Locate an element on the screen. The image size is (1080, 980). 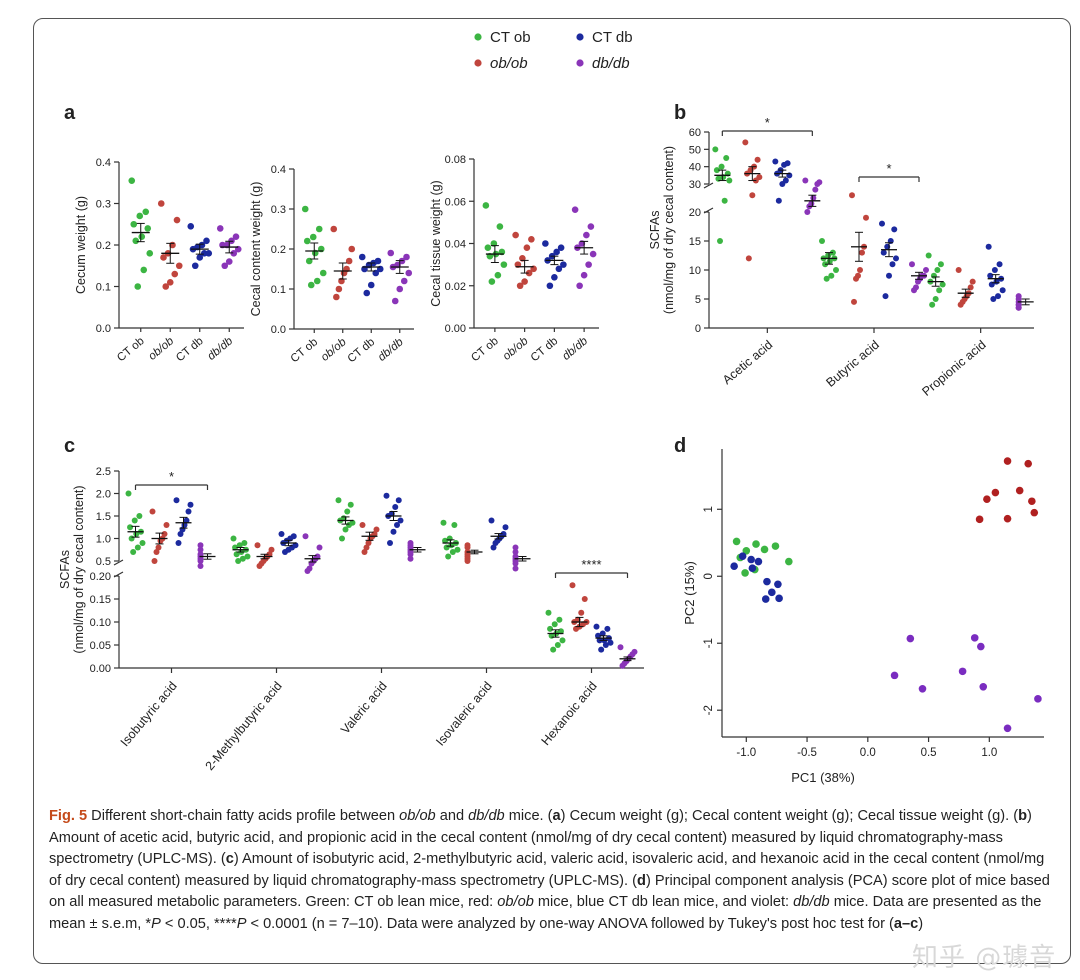
caption-text: and is located at coordinates (452, 816).